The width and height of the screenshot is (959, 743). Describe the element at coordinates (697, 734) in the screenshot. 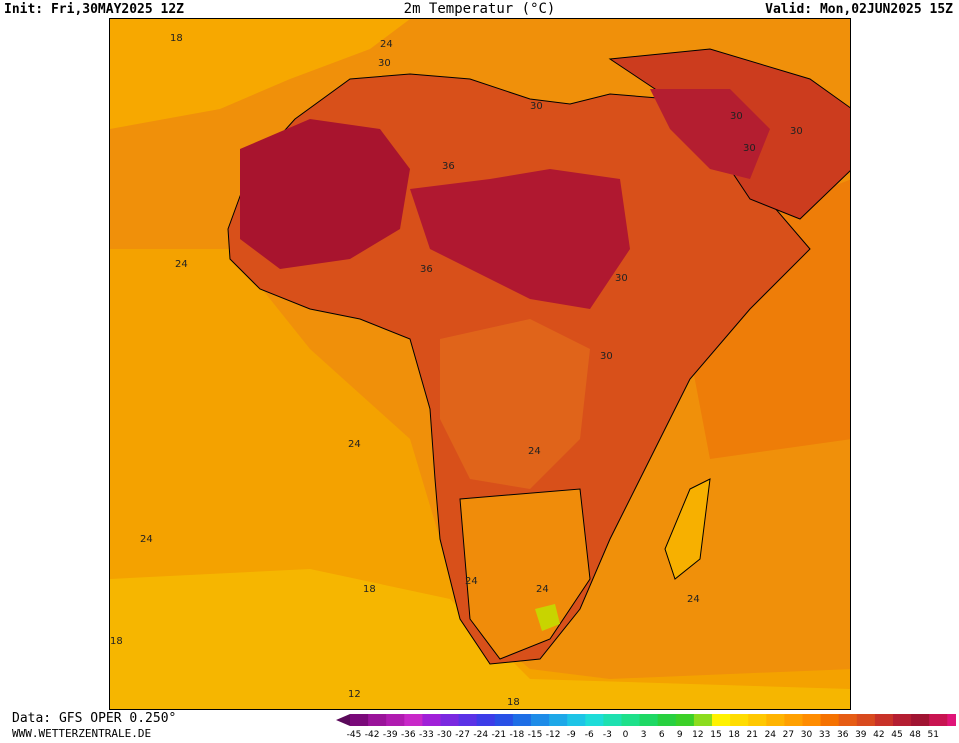

I see `colorbar-tick-label: 12` at that location.